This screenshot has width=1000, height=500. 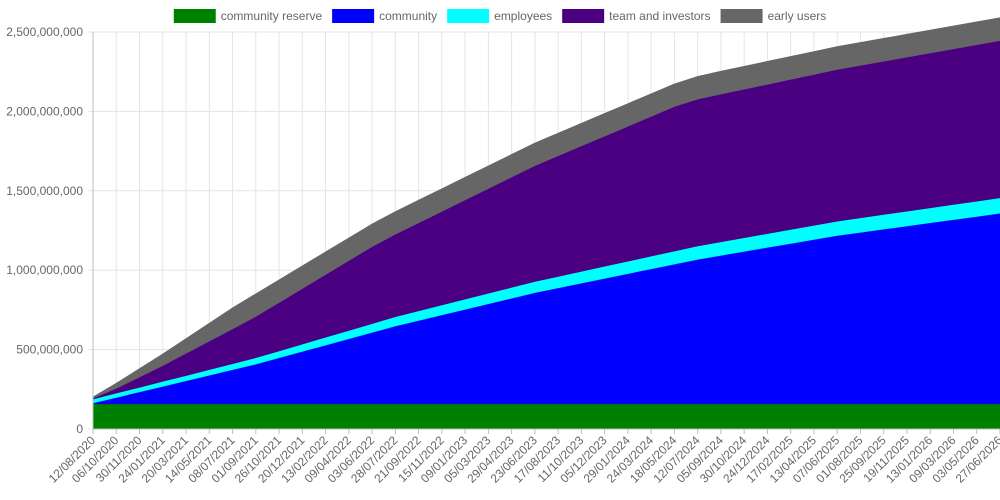 What do you see at coordinates (797, 16) in the screenshot?
I see `legend-label: early users` at bounding box center [797, 16].